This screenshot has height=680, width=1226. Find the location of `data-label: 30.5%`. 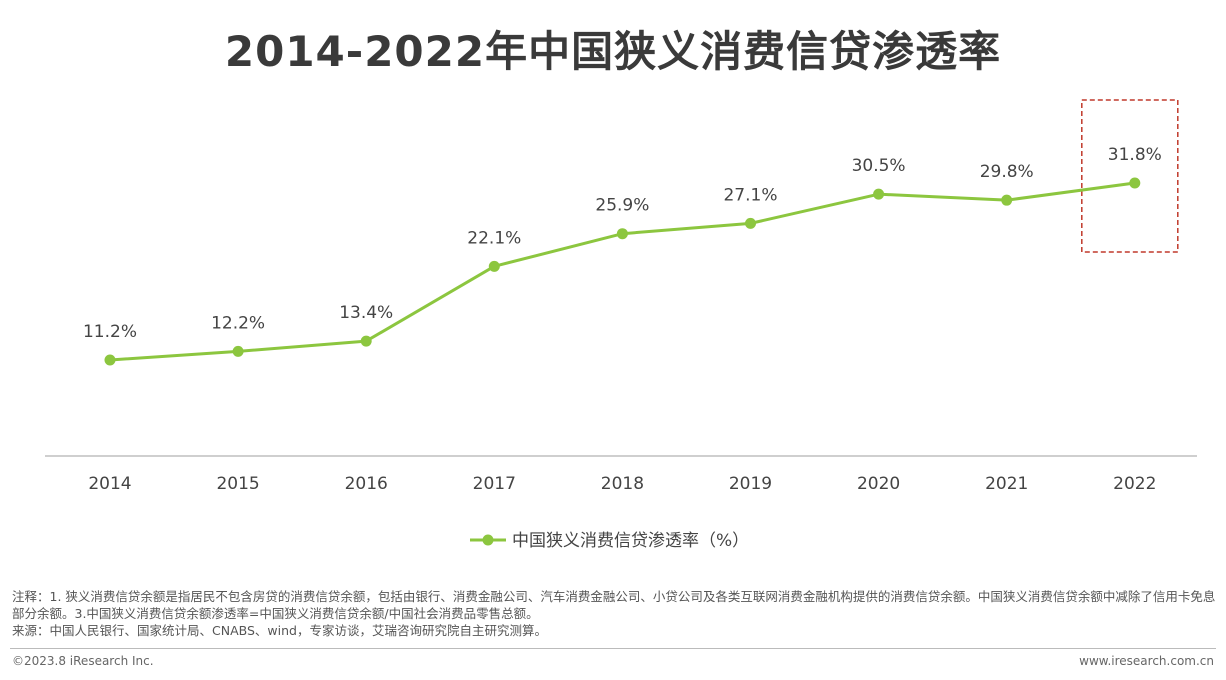

data-label: 30.5% is located at coordinates (879, 166).